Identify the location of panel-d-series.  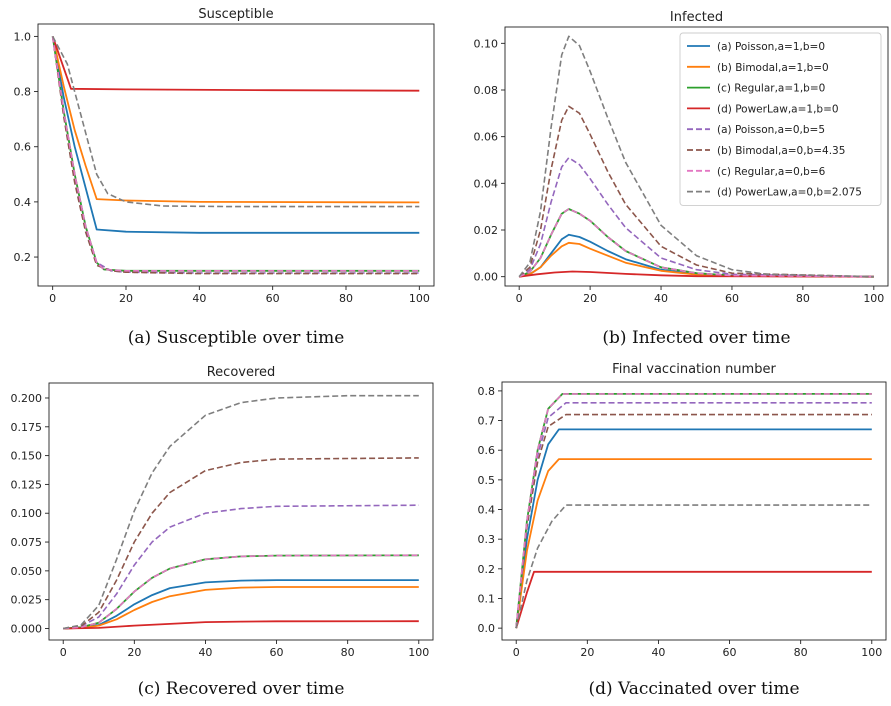
(693, 511).